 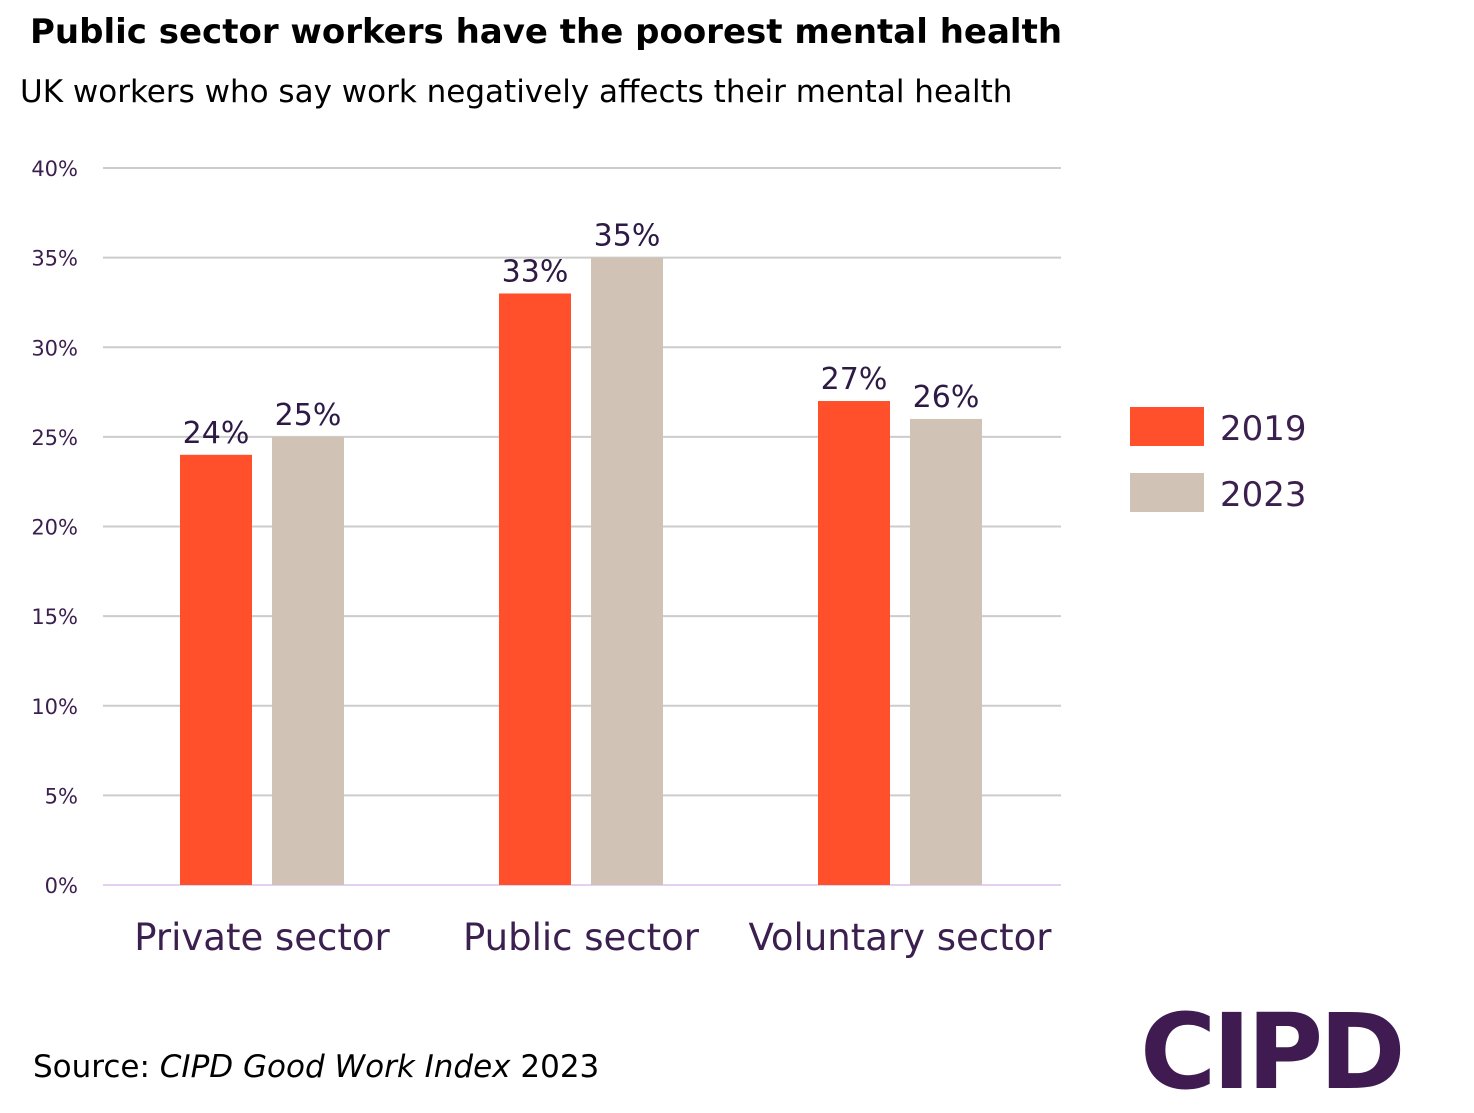 I want to click on data-label-2023-public-sector: 35%, so click(x=627, y=236).